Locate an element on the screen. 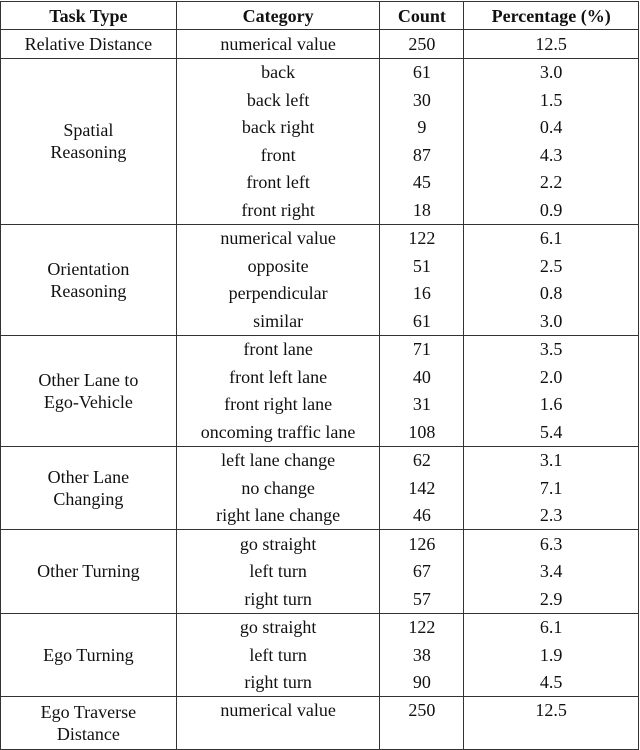  task-type-line: Ego-Vehicle is located at coordinates (88, 401).